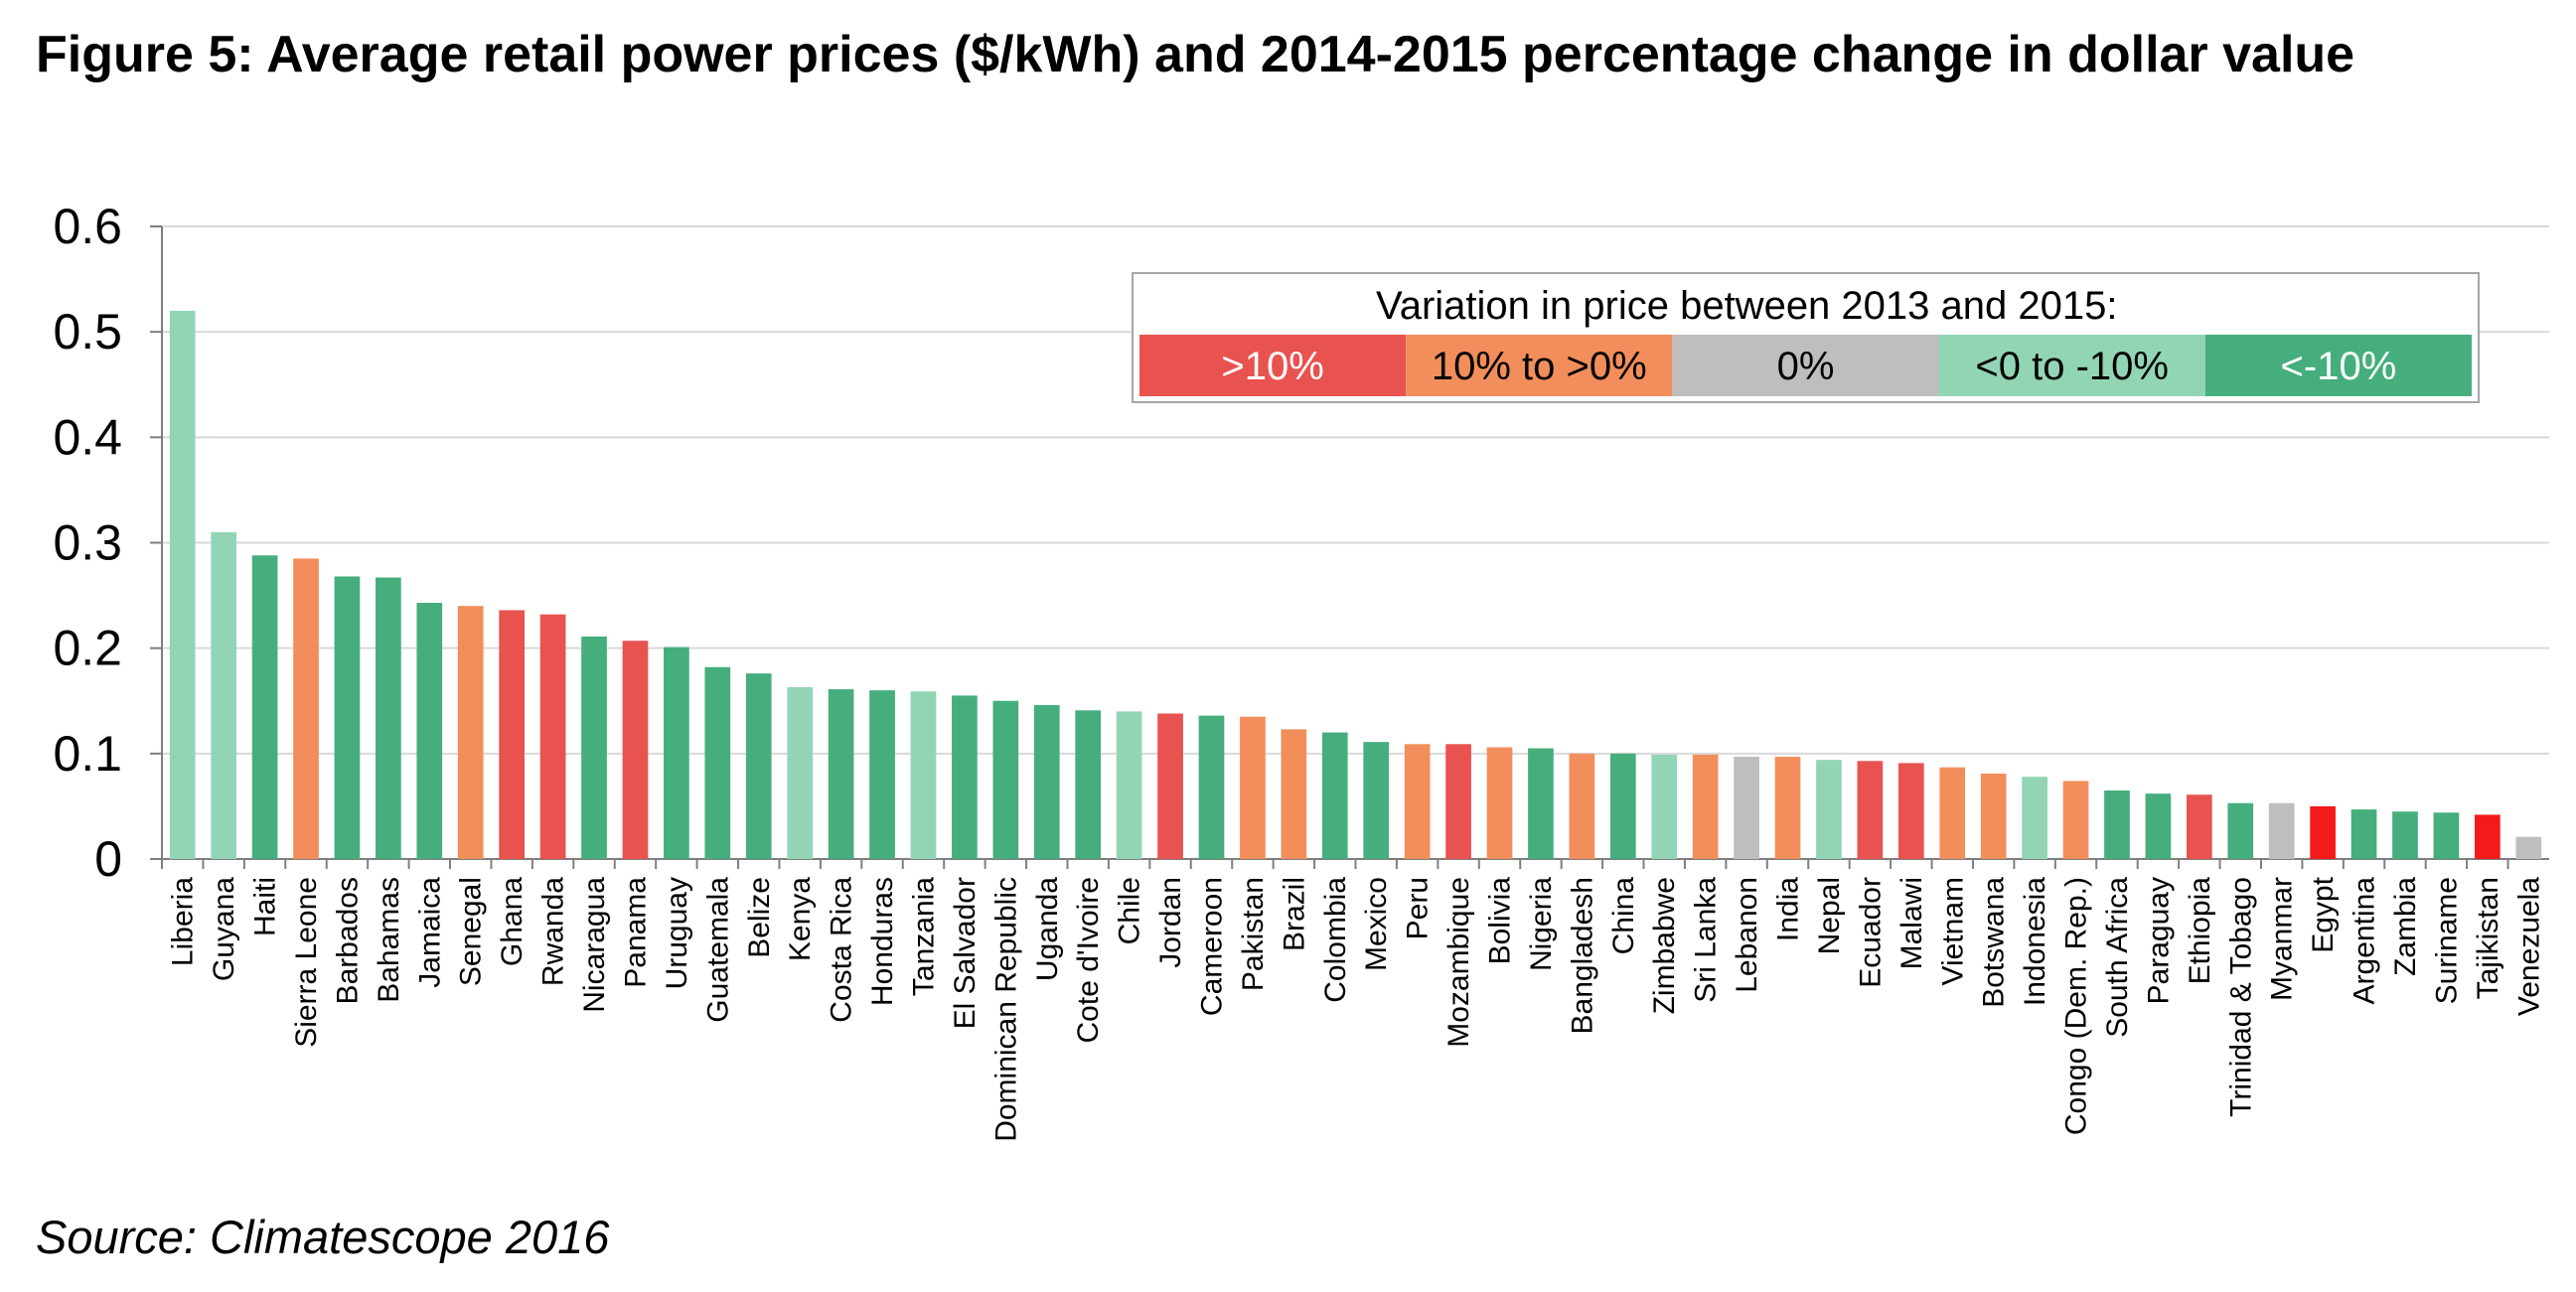 The height and width of the screenshot is (1292, 2576). What do you see at coordinates (2323, 832) in the screenshot?
I see `bar-egypt` at bounding box center [2323, 832].